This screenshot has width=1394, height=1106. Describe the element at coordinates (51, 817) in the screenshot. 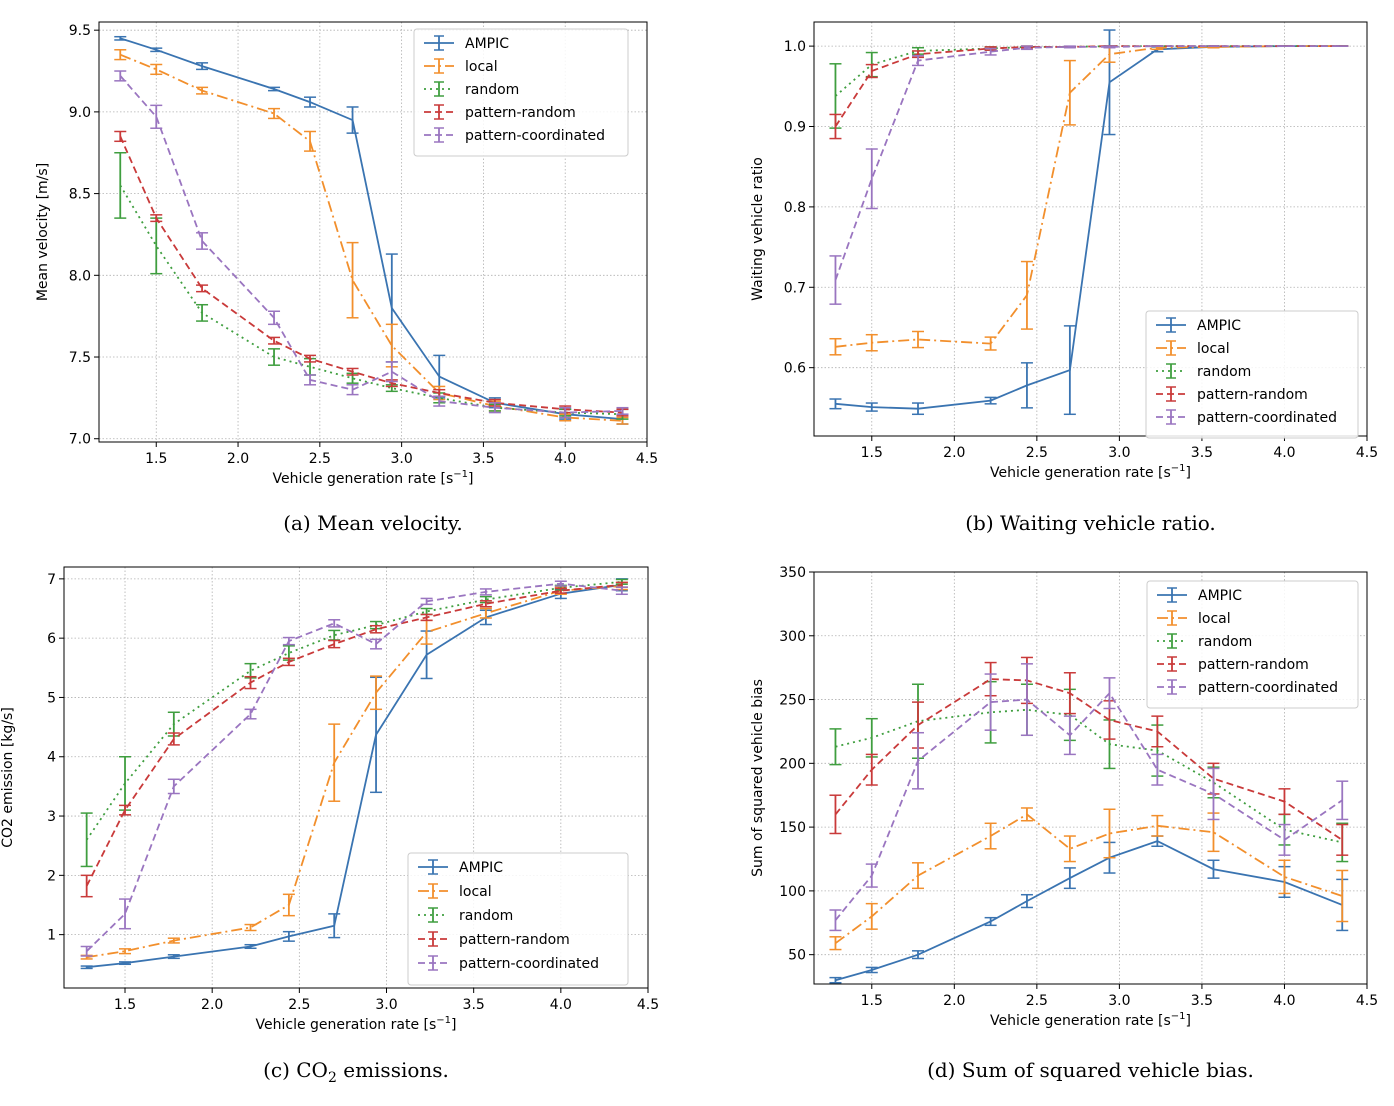

I see `y-tick-label: 3` at that location.